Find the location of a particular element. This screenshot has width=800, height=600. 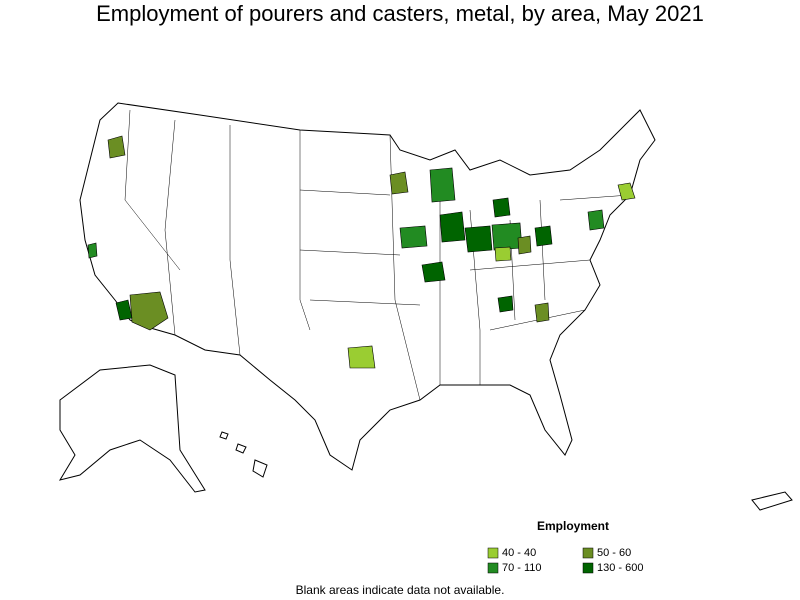

pittsburgh-area is located at coordinates (543, 236).